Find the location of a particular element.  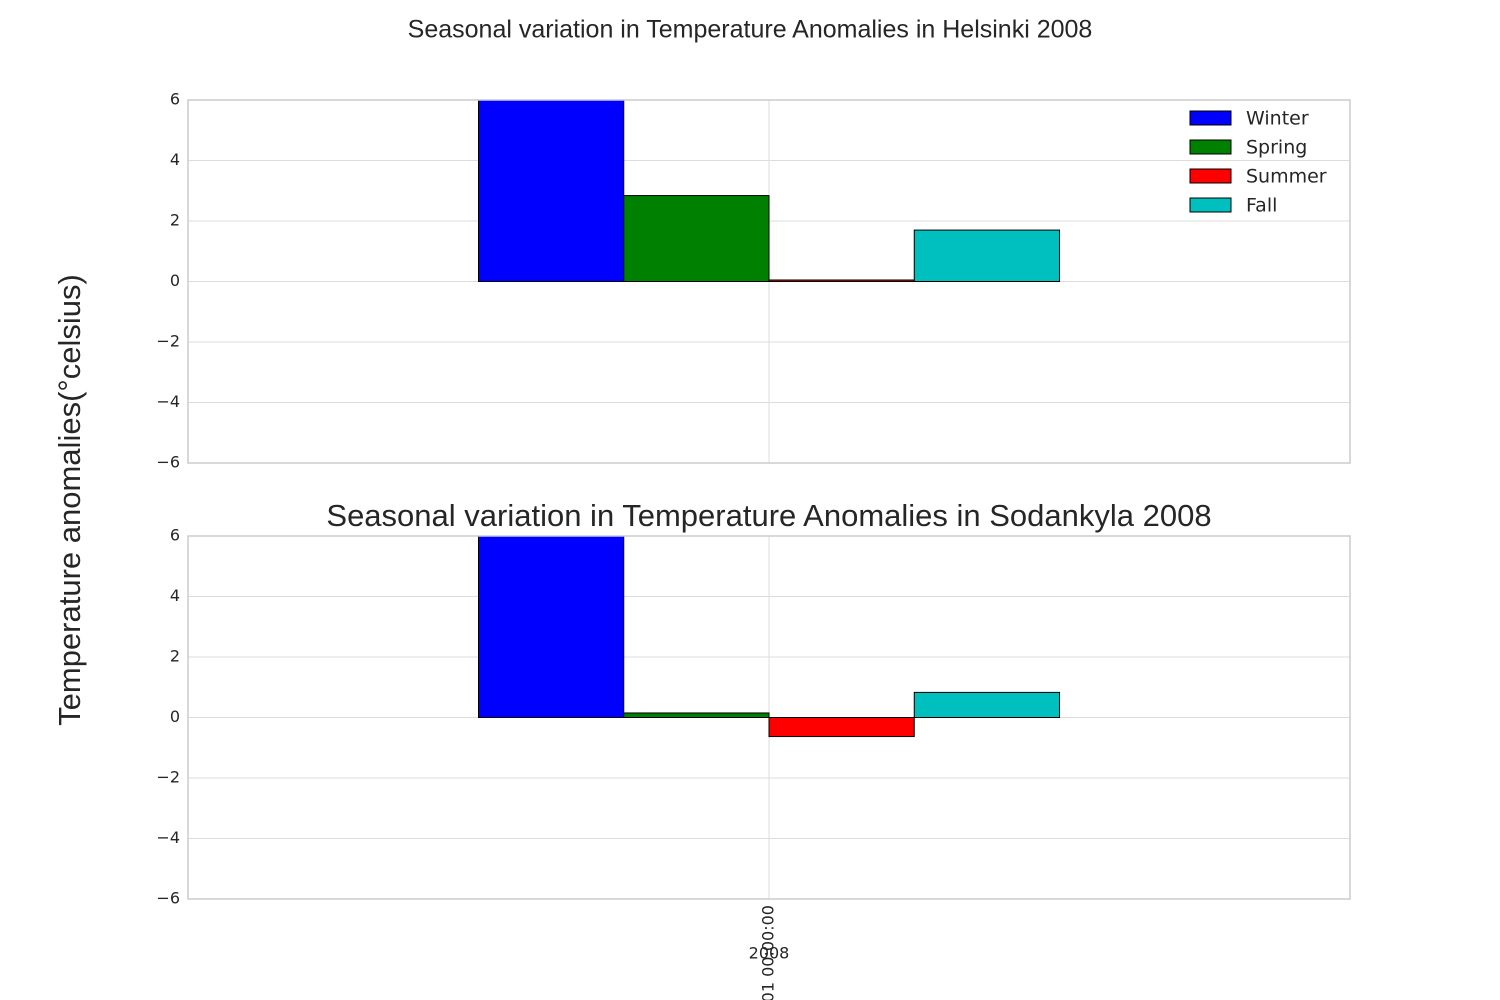

legend-label: Winter is located at coordinates (1277, 119).